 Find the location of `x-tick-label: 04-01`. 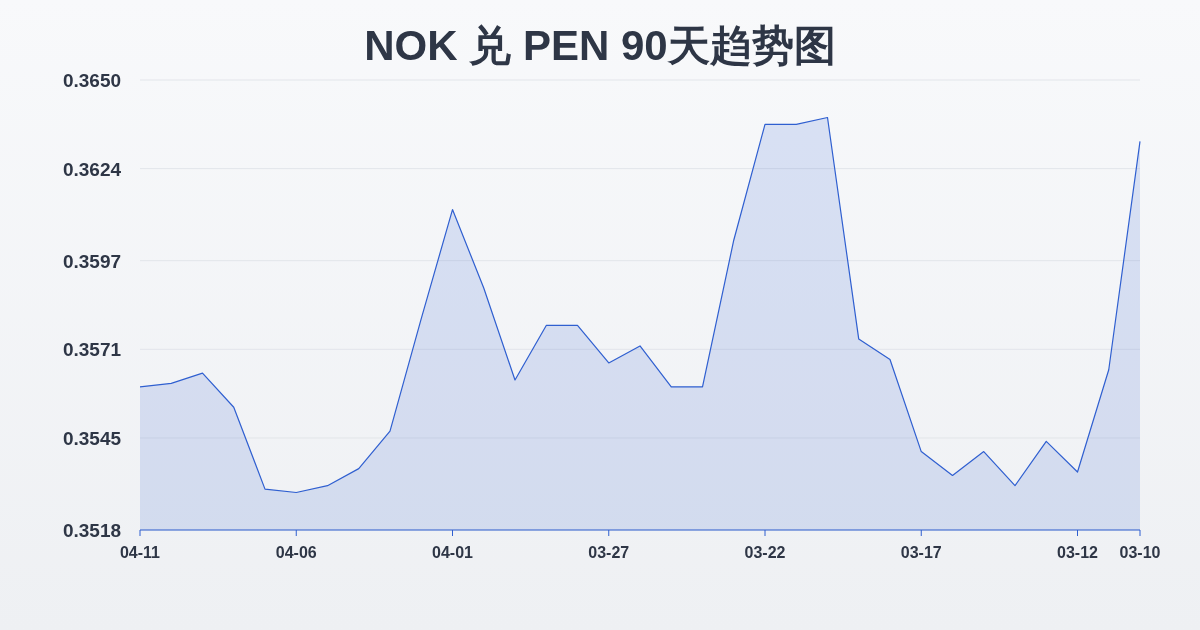

x-tick-label: 04-01 is located at coordinates (453, 552).